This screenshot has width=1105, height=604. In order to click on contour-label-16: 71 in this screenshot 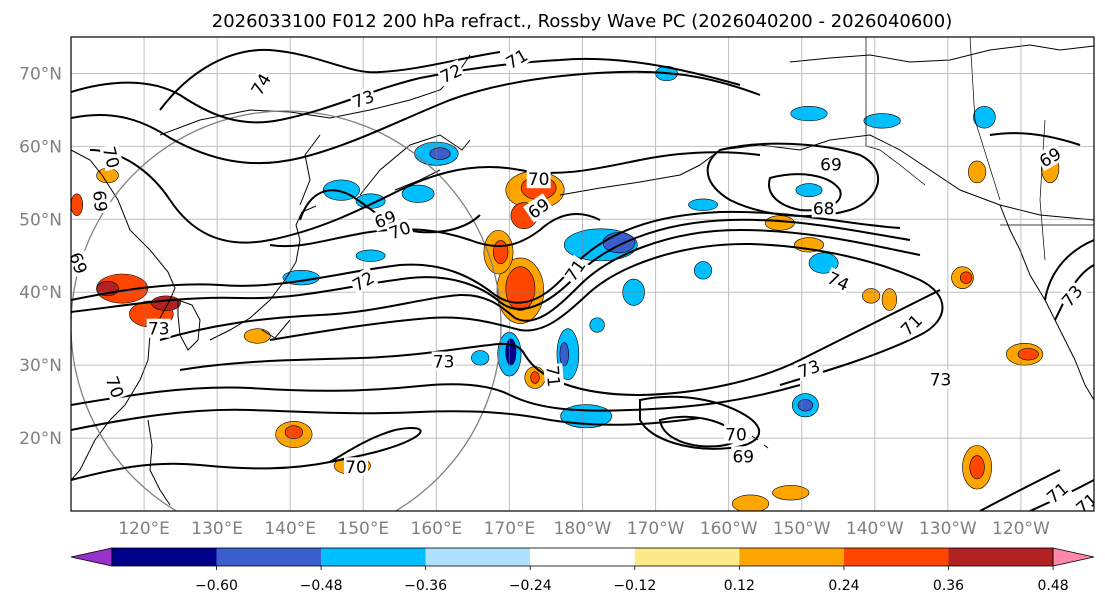, I will do `click(553, 376)`.